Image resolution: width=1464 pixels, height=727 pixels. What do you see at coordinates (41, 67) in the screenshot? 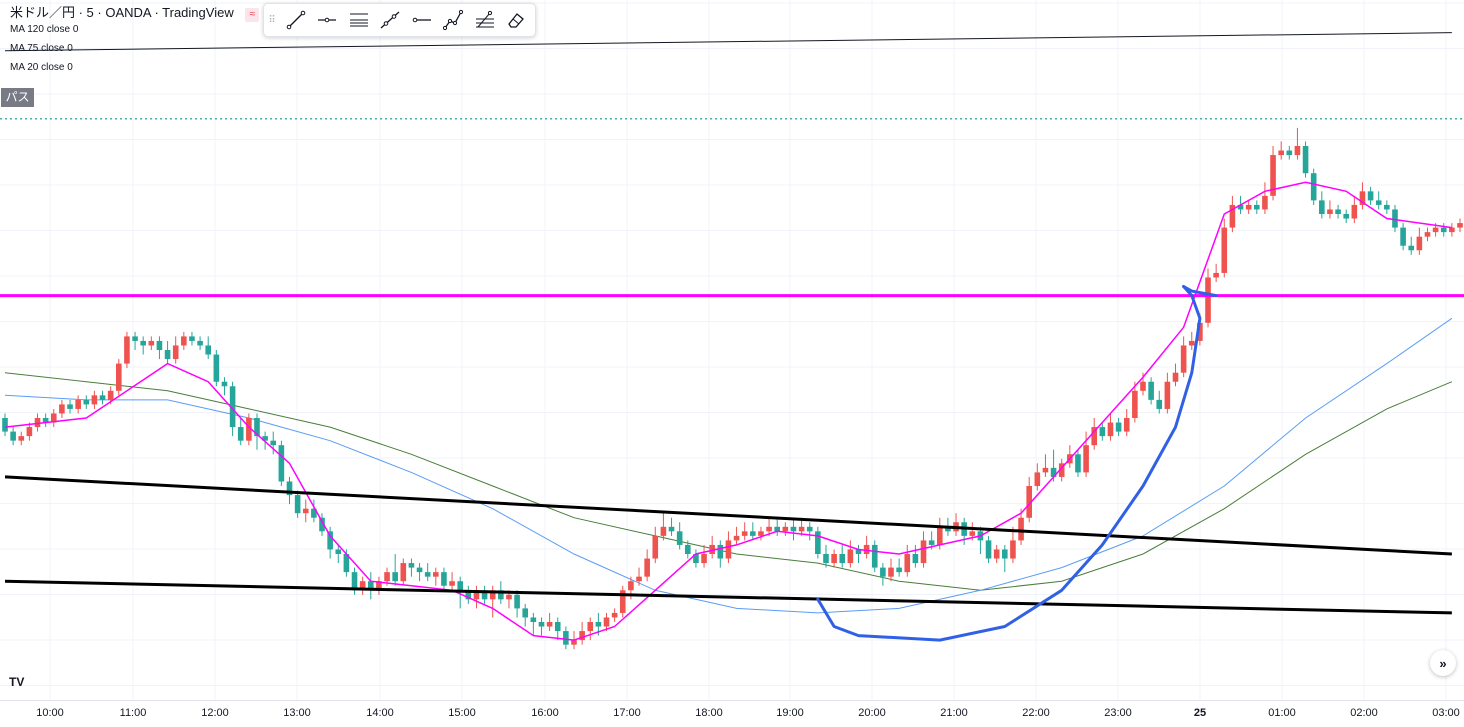
I see `ma20-legend: MA 20 close 0` at bounding box center [41, 67].